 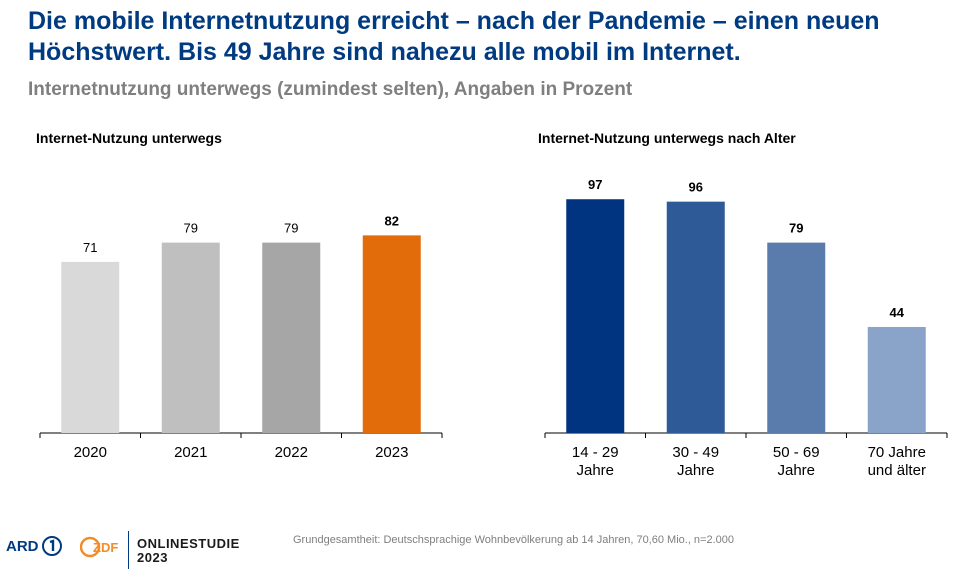 I want to click on data-label: 96, so click(x=696, y=187).